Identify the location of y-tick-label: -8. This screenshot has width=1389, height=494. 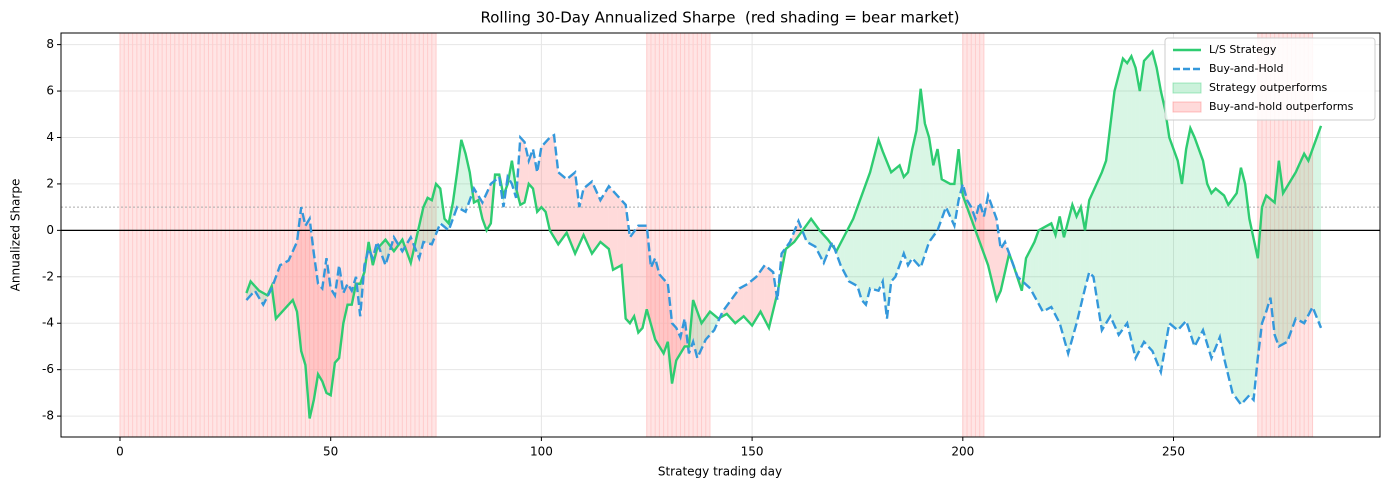
(48, 416).